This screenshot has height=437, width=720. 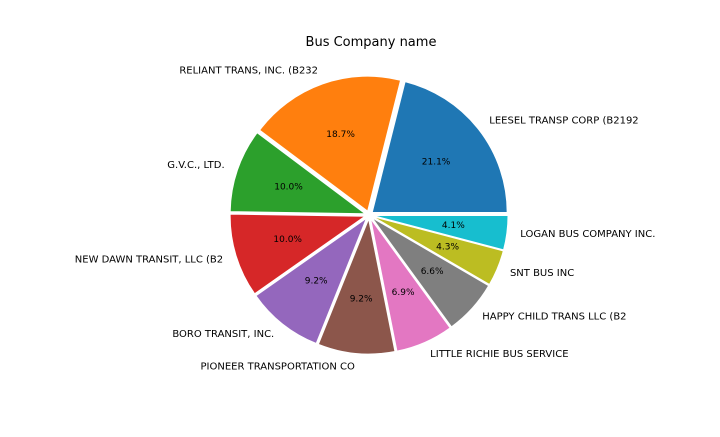 I want to click on pie-slice-boro-transit-inc, so click(x=311, y=280).